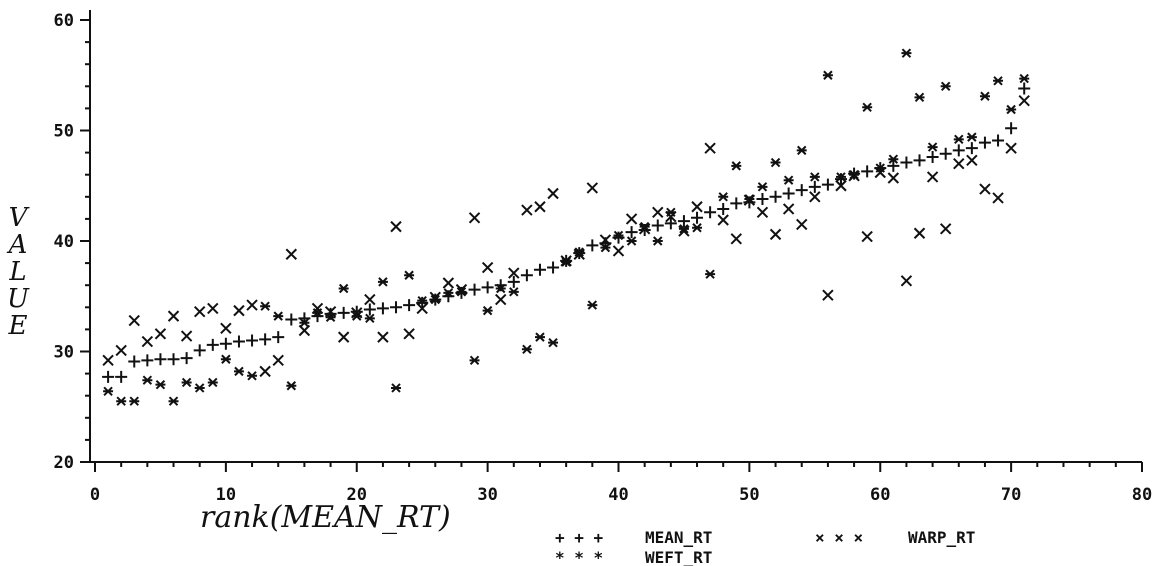 The image size is (1157, 566). I want to click on x-tick-label: 80, so click(1142, 495).